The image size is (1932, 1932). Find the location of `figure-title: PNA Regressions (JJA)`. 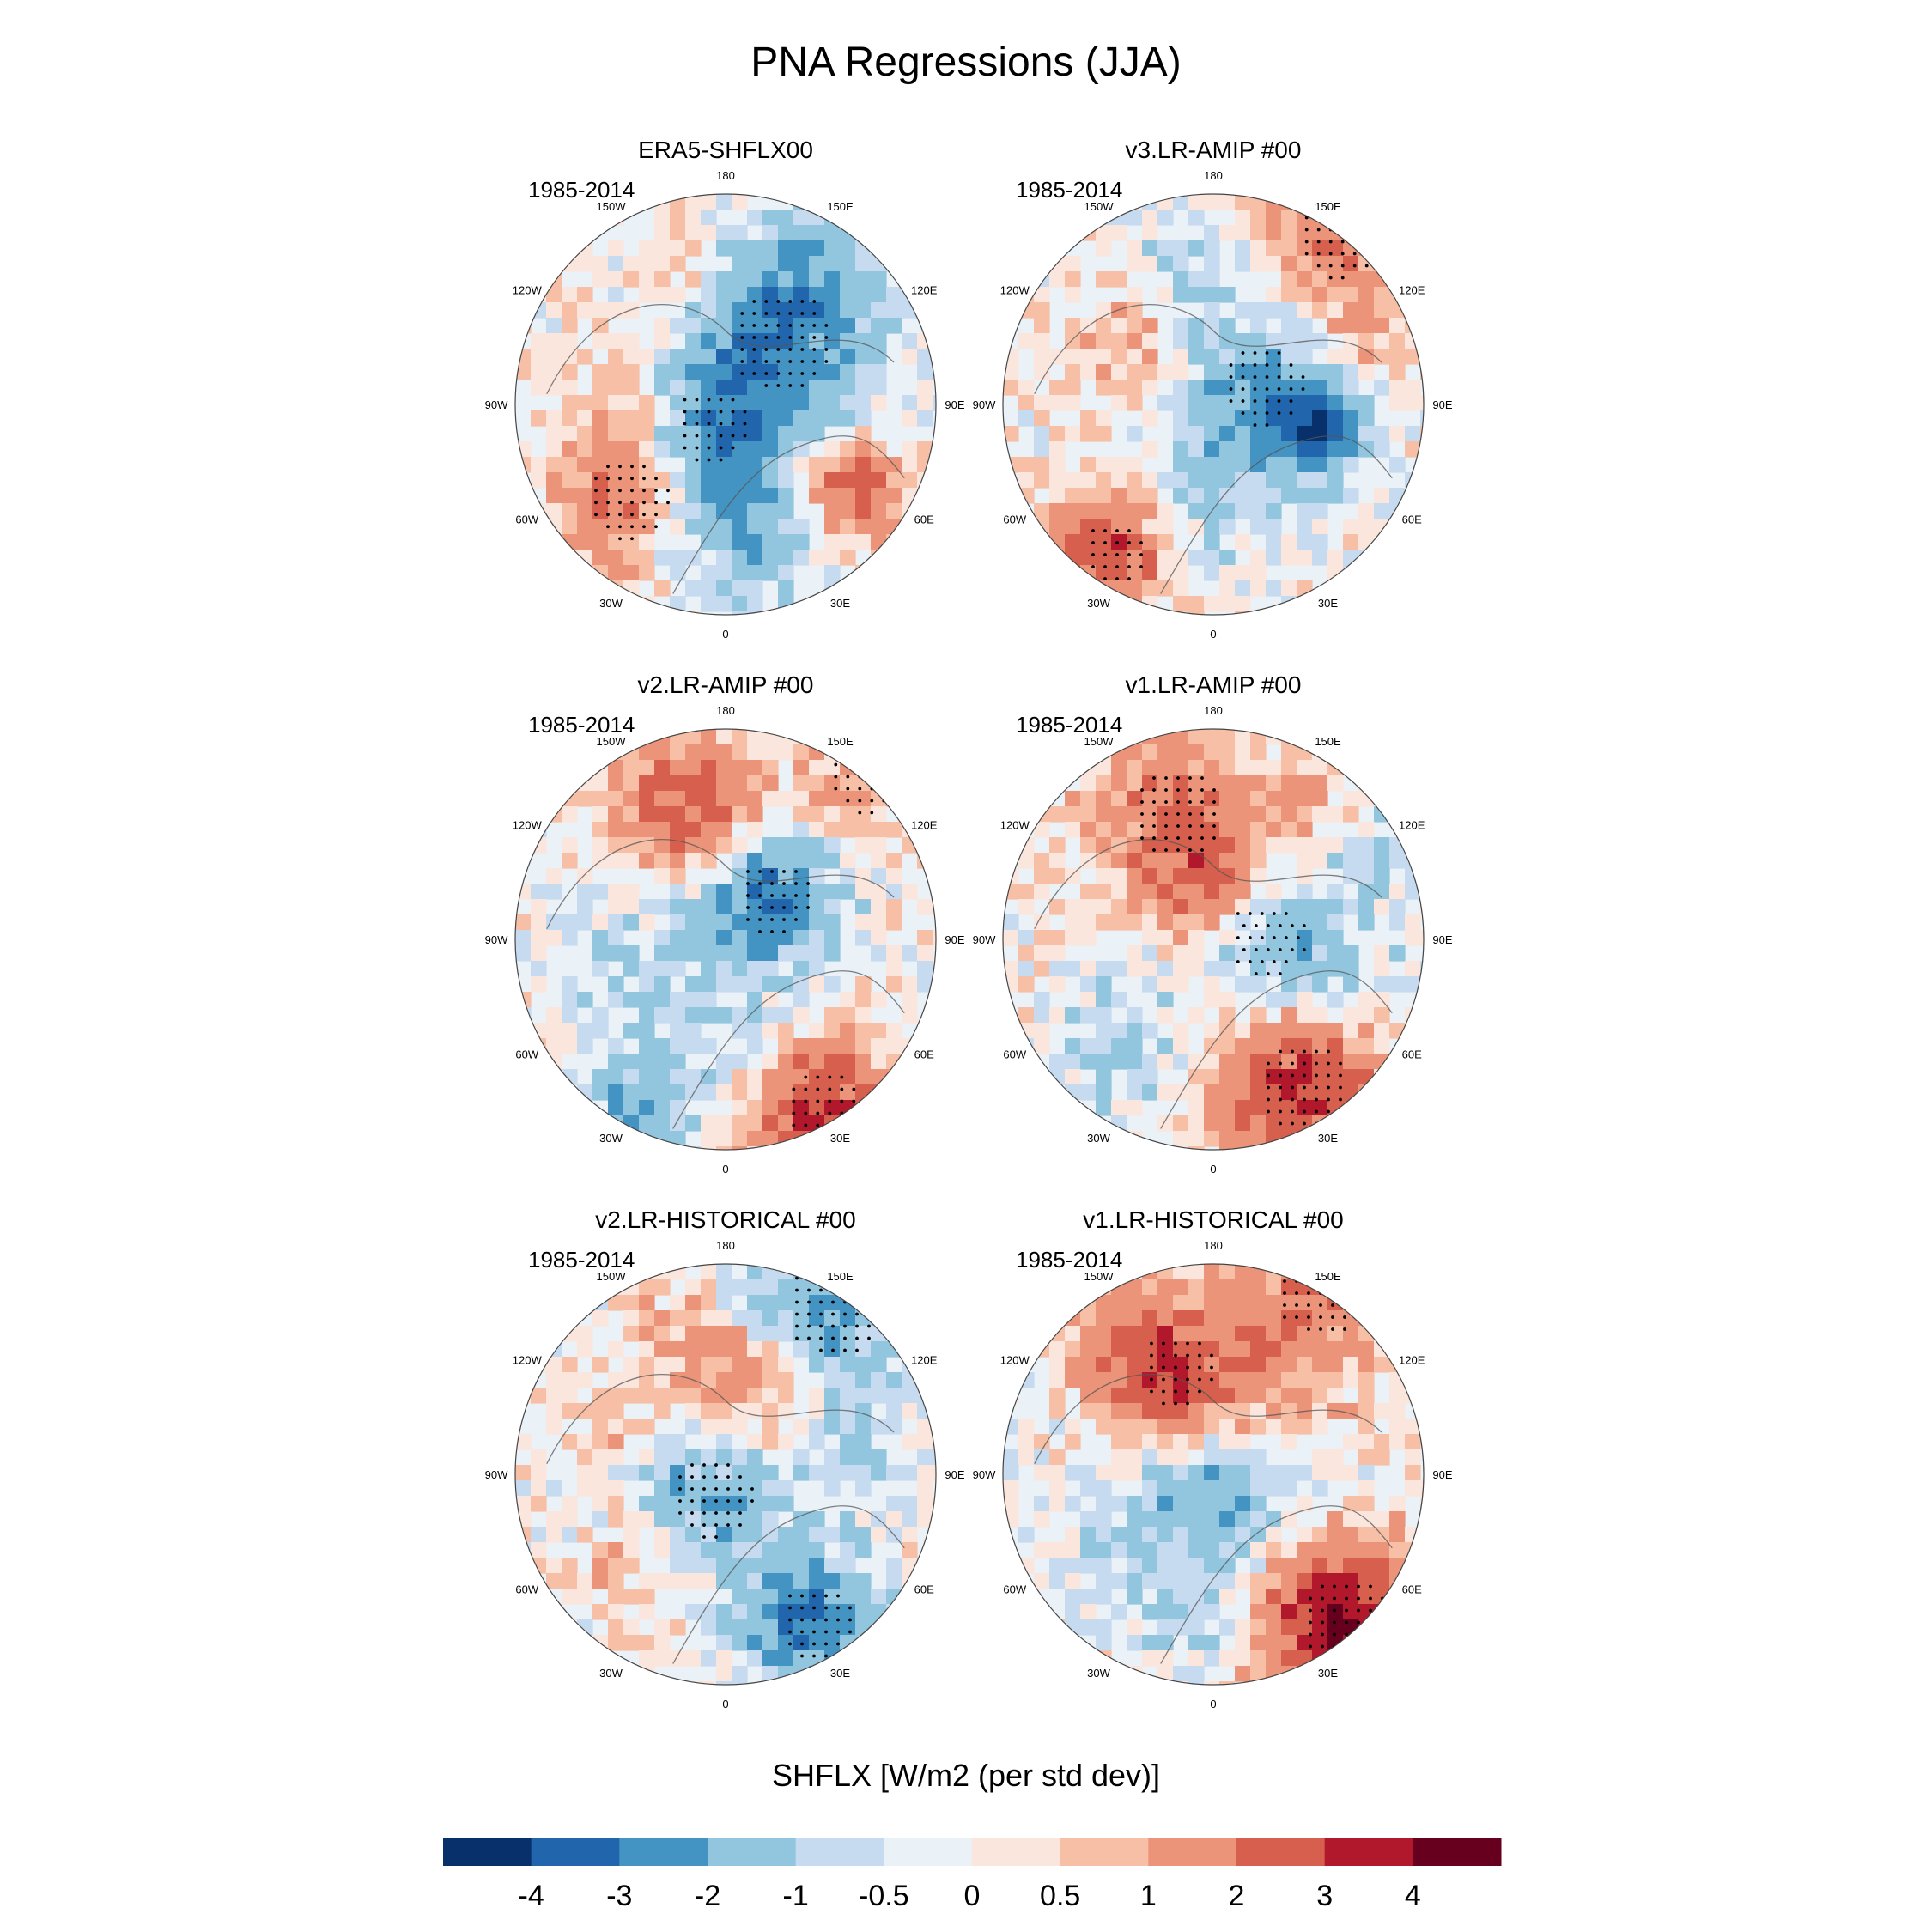

figure-title: PNA Regressions (JJA) is located at coordinates (966, 62).